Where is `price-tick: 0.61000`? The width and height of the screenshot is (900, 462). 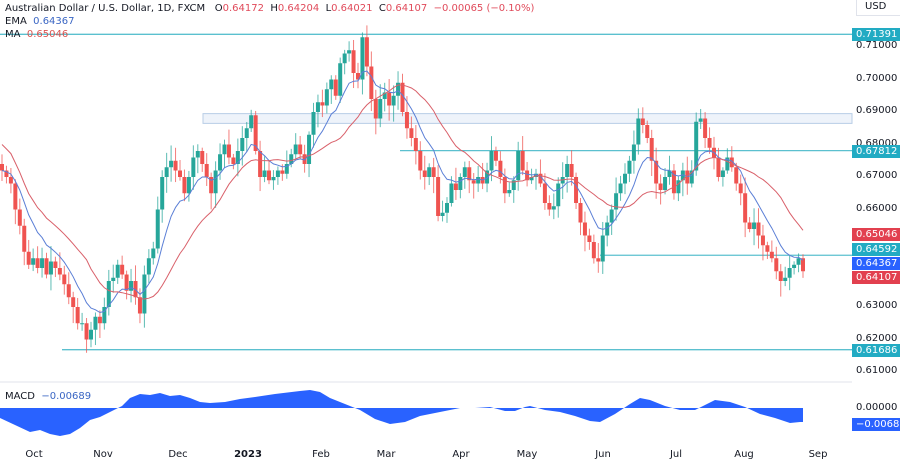
price-tick: 0.61000 is located at coordinates (877, 370).